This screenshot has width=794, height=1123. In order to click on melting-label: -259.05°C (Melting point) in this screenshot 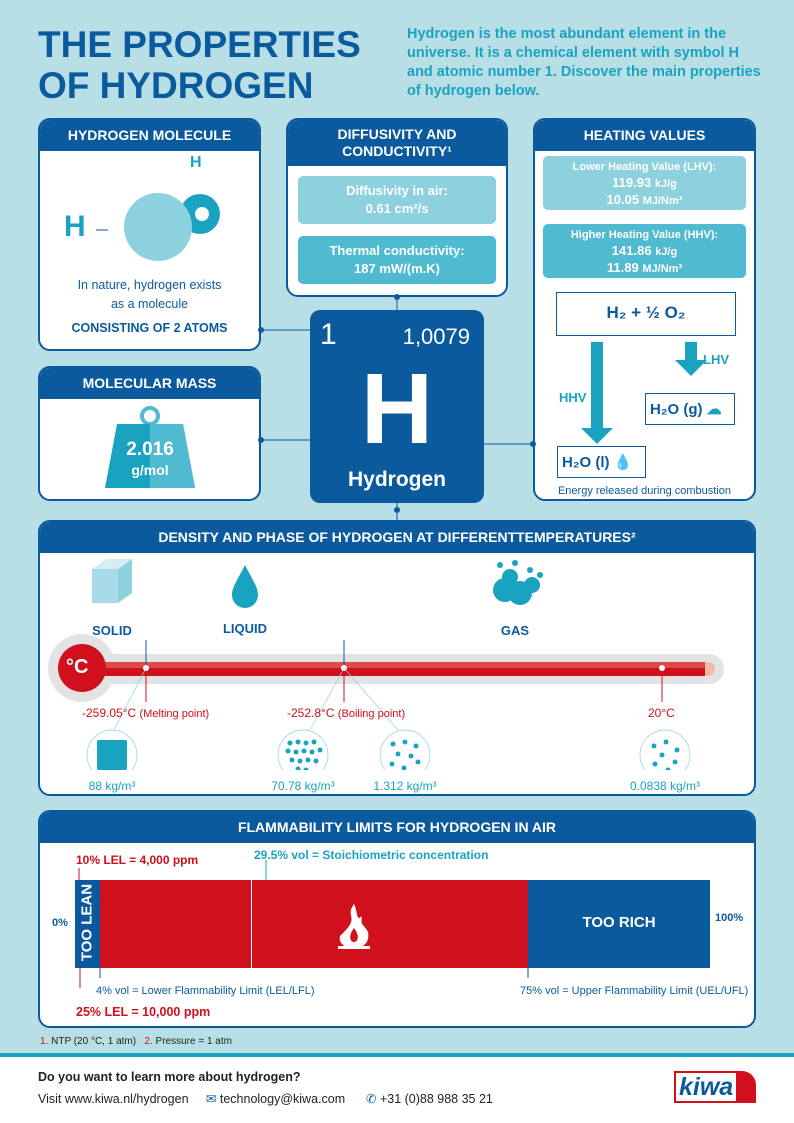, I will do `click(145, 713)`.